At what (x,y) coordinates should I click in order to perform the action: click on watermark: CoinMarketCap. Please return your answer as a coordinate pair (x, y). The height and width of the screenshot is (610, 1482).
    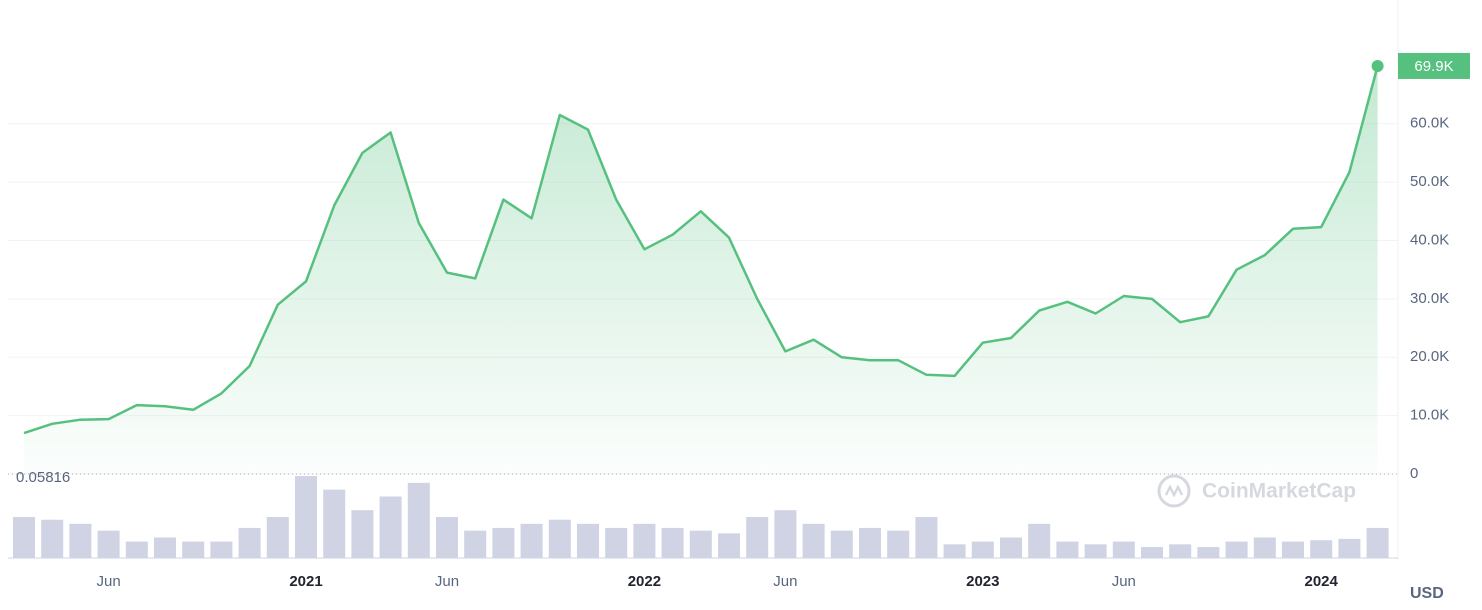
    Looking at the image, I should click on (1256, 491).